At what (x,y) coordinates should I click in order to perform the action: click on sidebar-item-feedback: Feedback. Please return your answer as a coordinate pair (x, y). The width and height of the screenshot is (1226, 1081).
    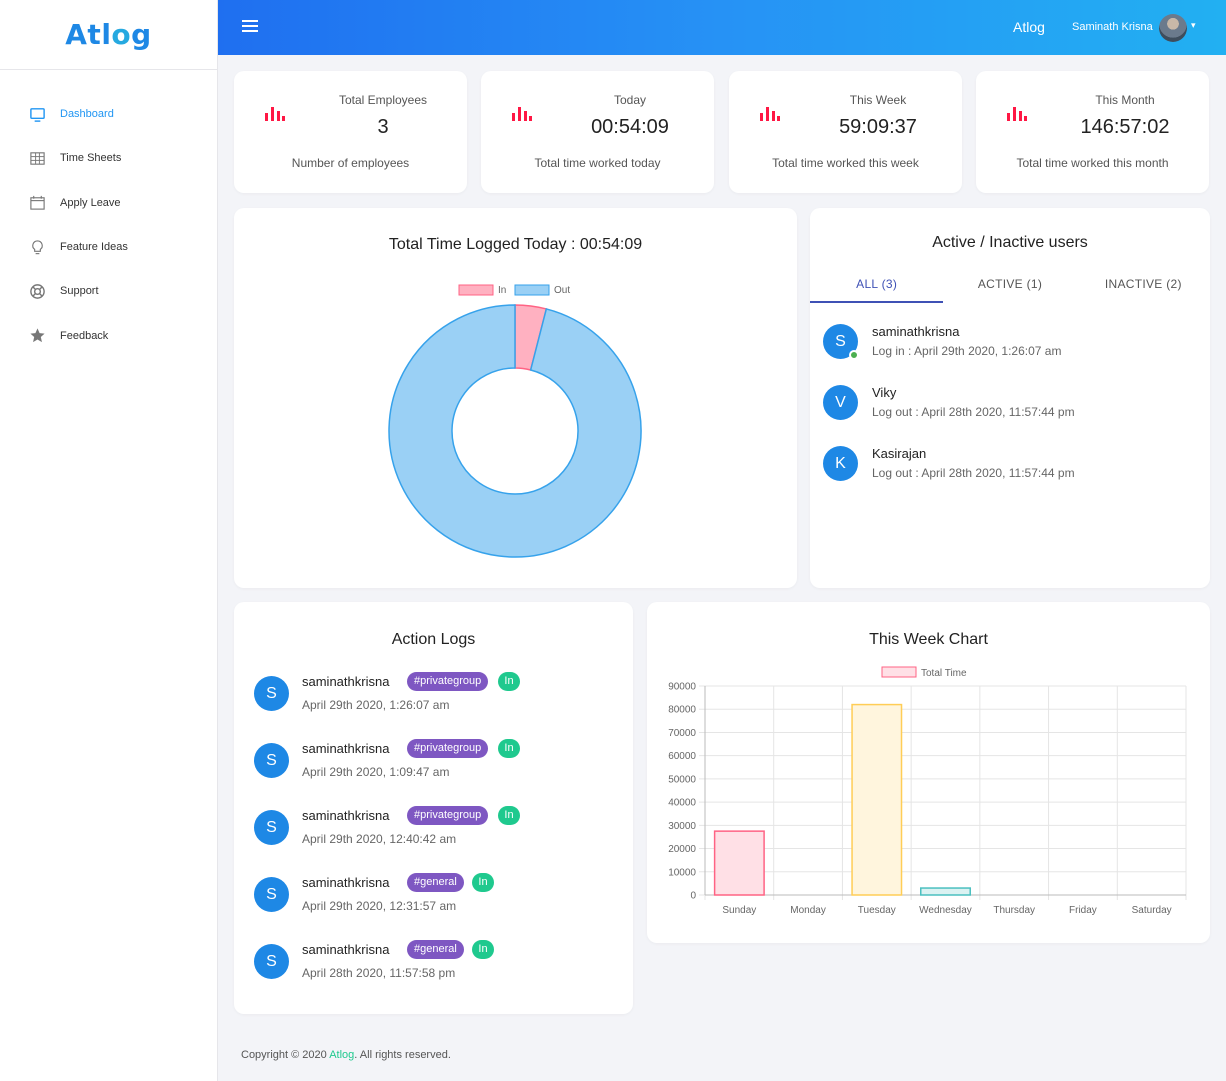
    Looking at the image, I should click on (108, 335).